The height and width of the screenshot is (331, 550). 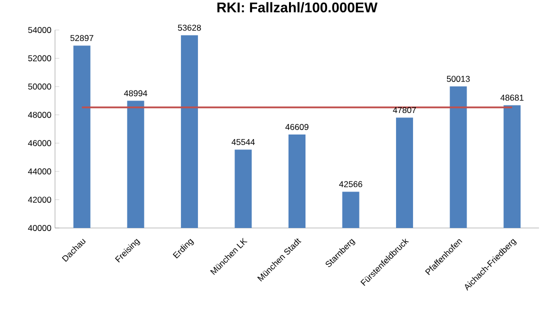 I want to click on y-tick-label: 42000, so click(x=40, y=199).